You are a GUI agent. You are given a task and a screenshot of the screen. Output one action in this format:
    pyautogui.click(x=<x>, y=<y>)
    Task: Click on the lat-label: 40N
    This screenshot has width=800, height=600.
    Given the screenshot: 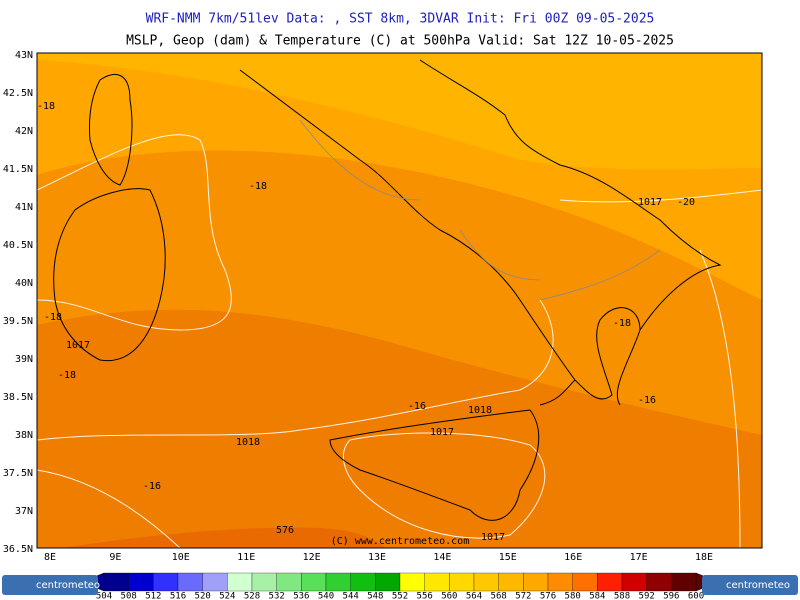 What is the action you would take?
    pyautogui.click(x=24, y=283)
    